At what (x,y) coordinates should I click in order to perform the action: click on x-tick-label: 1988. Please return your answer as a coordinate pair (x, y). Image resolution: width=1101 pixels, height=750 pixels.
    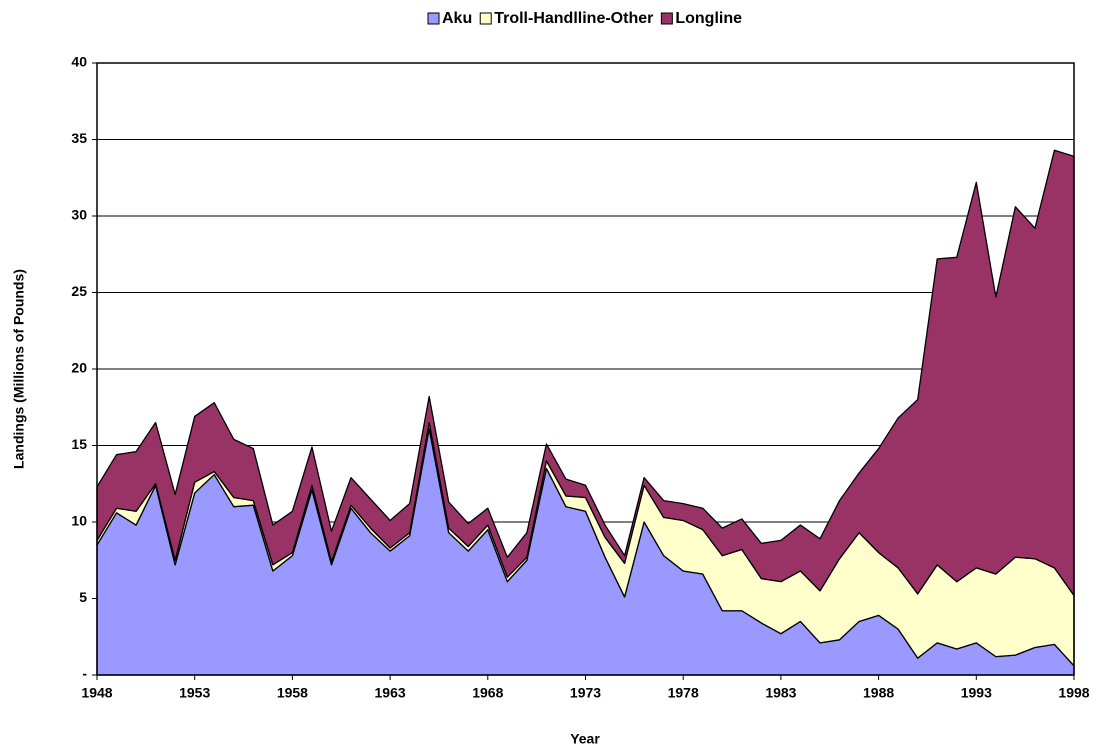
    Looking at the image, I should click on (878, 693).